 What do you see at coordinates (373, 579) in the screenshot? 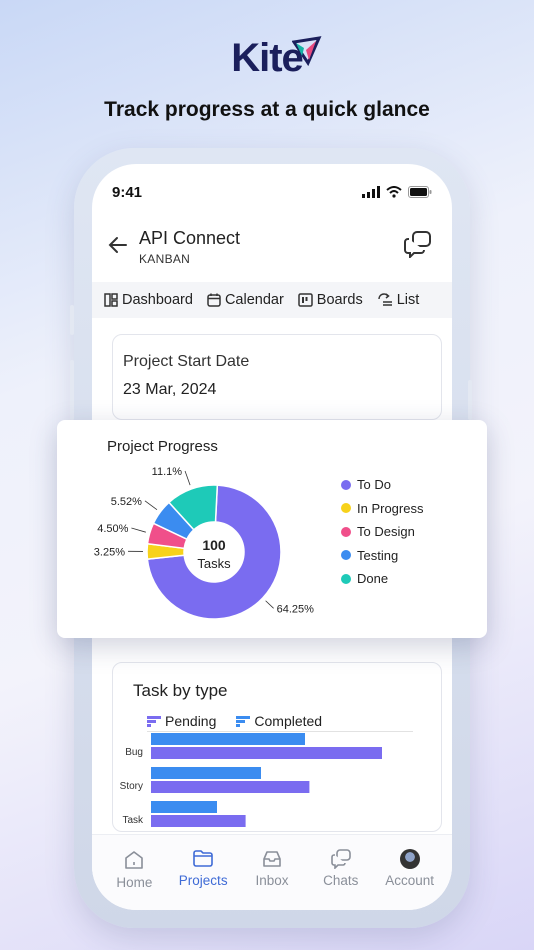
I see `legend-label: Done` at bounding box center [373, 579].